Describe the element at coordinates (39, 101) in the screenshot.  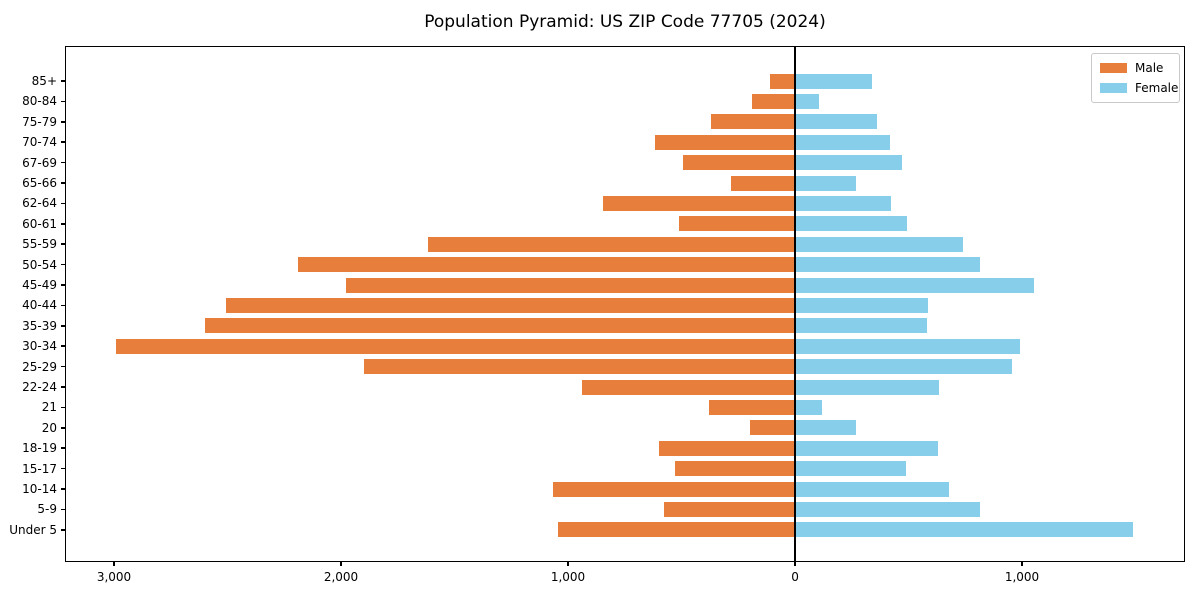
I see `y-tick-label-1: 80-84` at that location.